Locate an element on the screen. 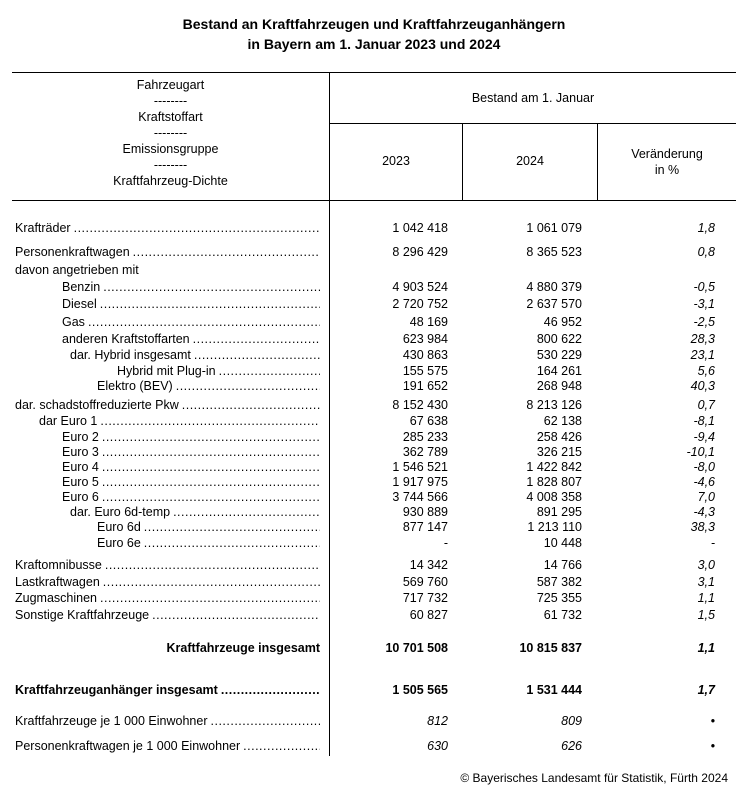 The height and width of the screenshot is (805, 748). value-change: 7,0 is located at coordinates (706, 497).